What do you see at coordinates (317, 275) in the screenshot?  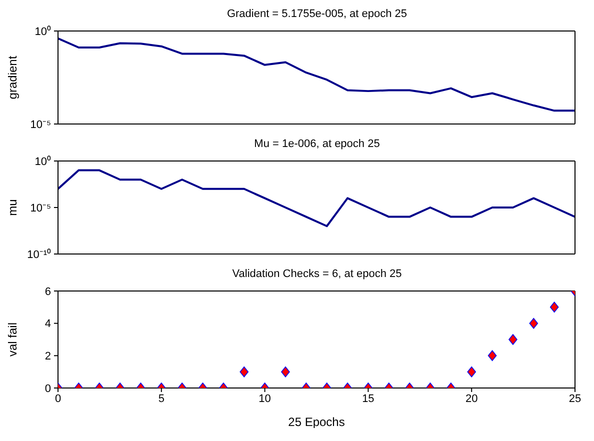 I see `chart-title: Validation Checks = 6, at epoch 25` at bounding box center [317, 275].